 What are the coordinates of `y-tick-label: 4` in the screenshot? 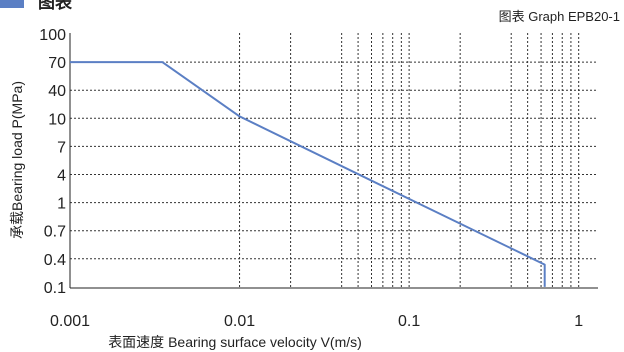 It's located at (61, 176).